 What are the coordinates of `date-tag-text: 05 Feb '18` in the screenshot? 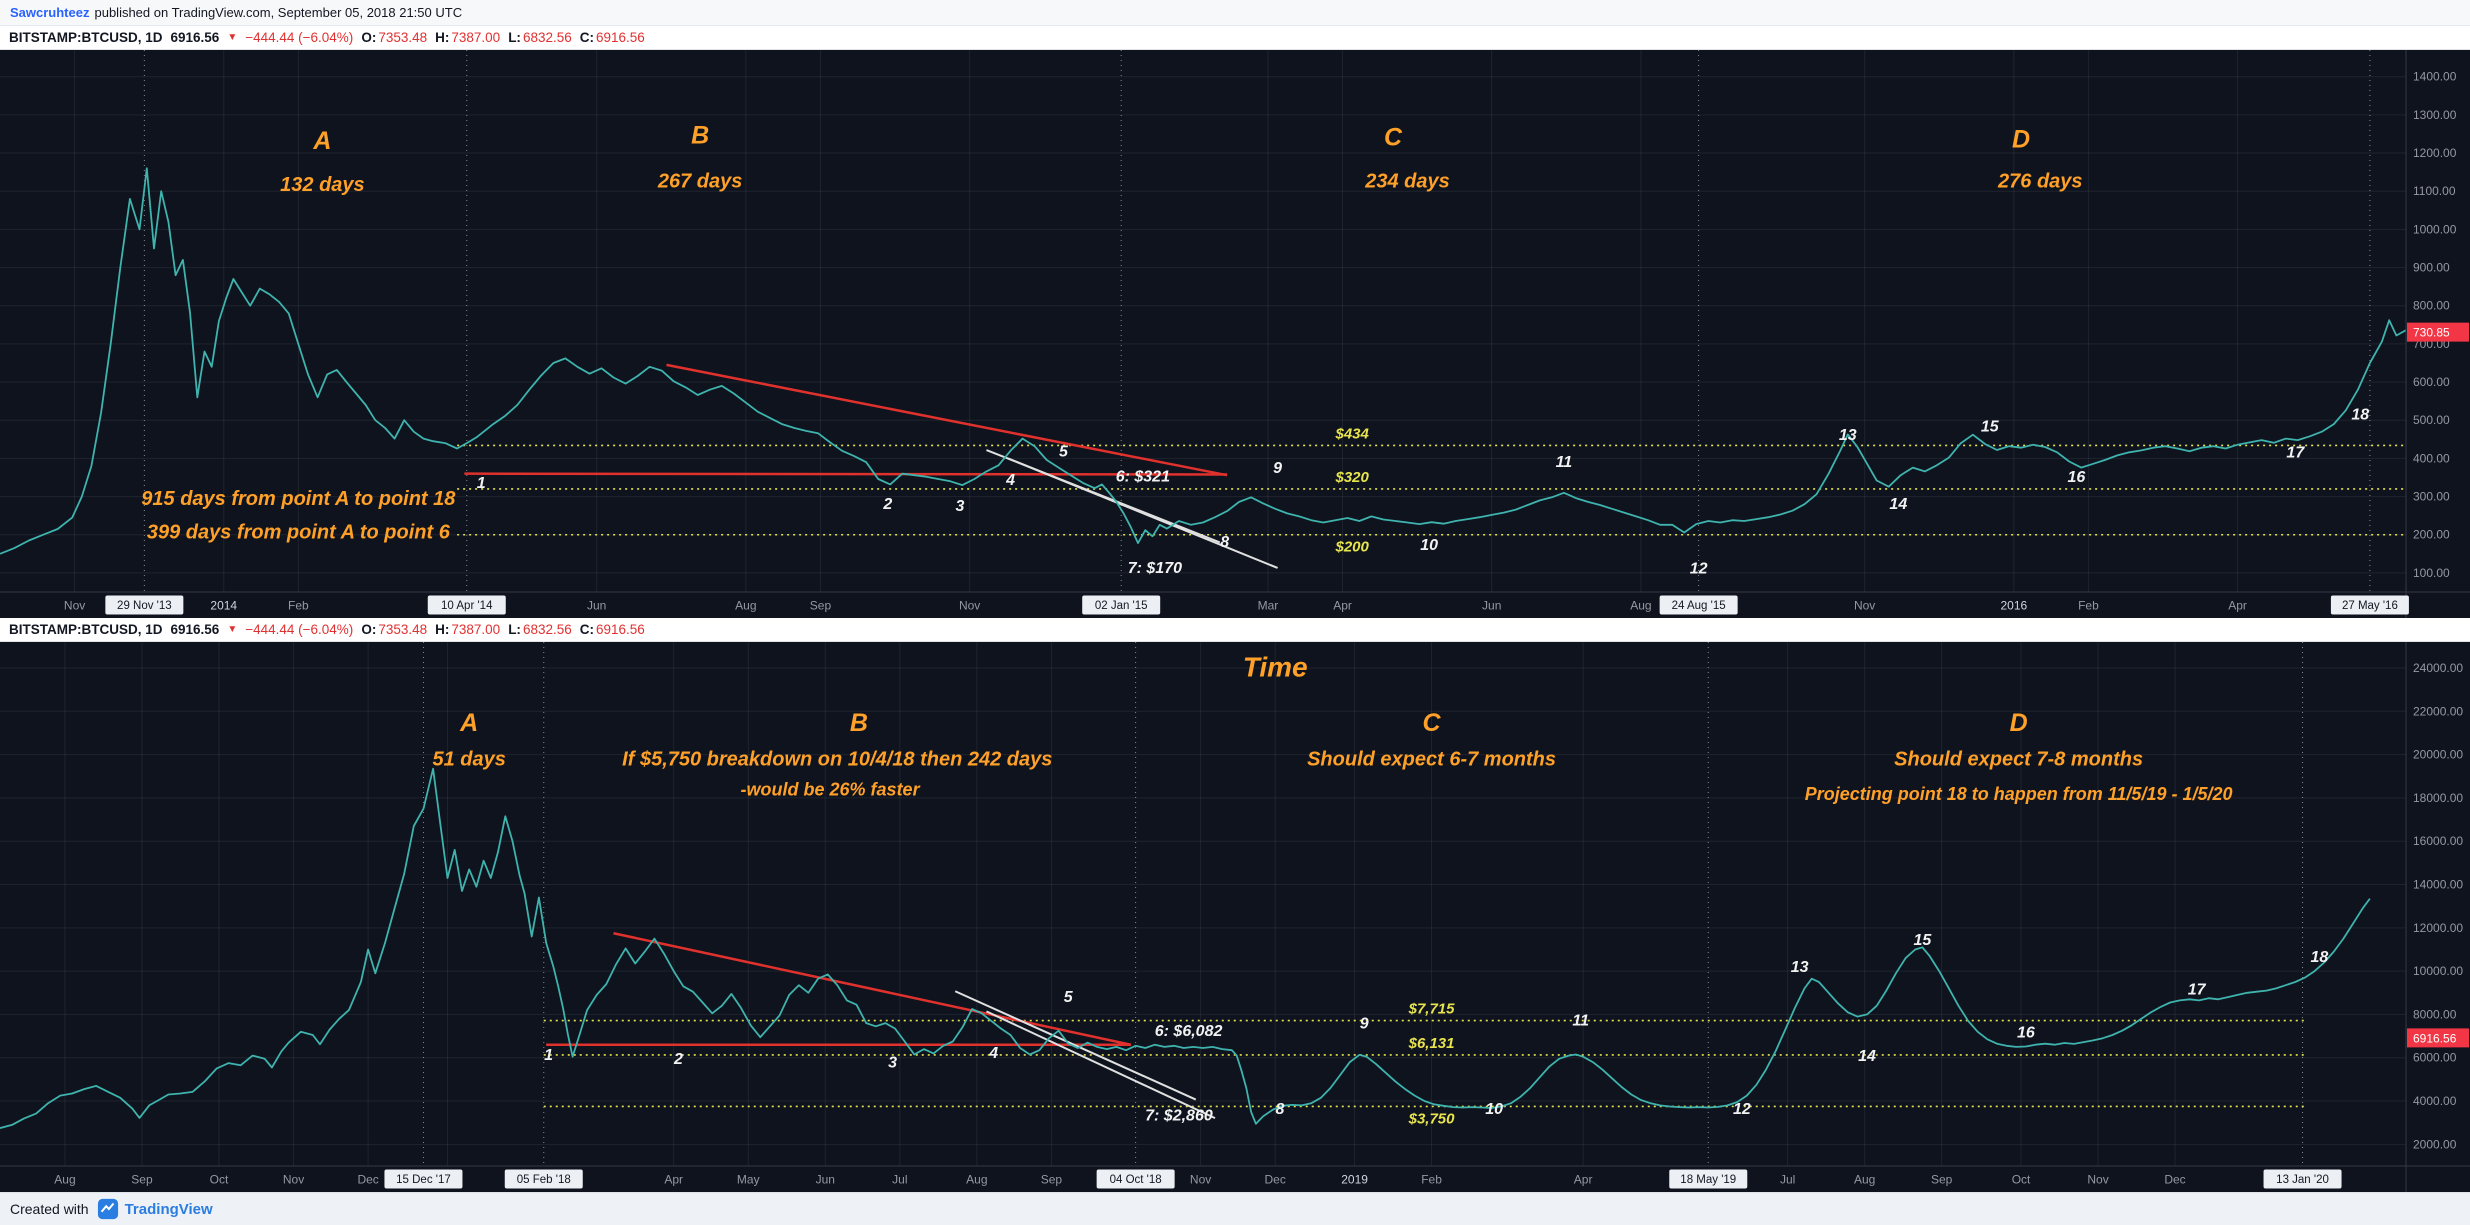 It's located at (544, 1180).